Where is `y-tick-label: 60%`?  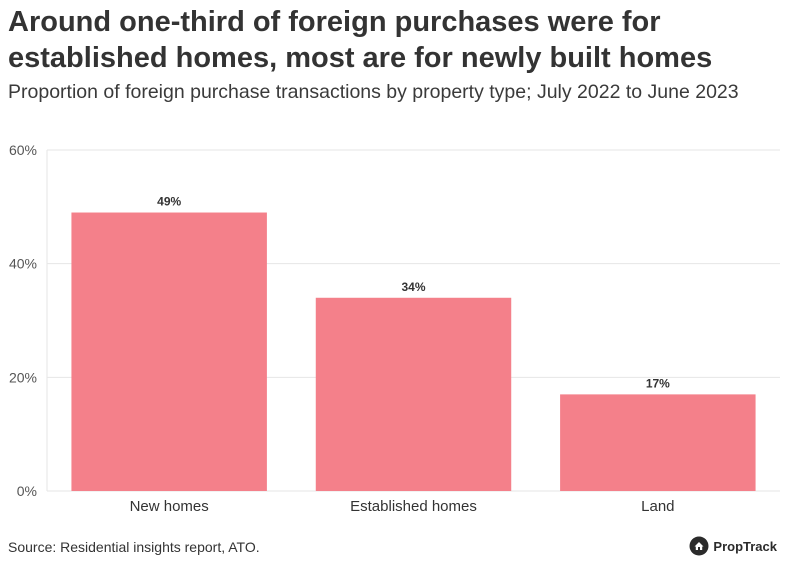 y-tick-label: 60% is located at coordinates (23, 150).